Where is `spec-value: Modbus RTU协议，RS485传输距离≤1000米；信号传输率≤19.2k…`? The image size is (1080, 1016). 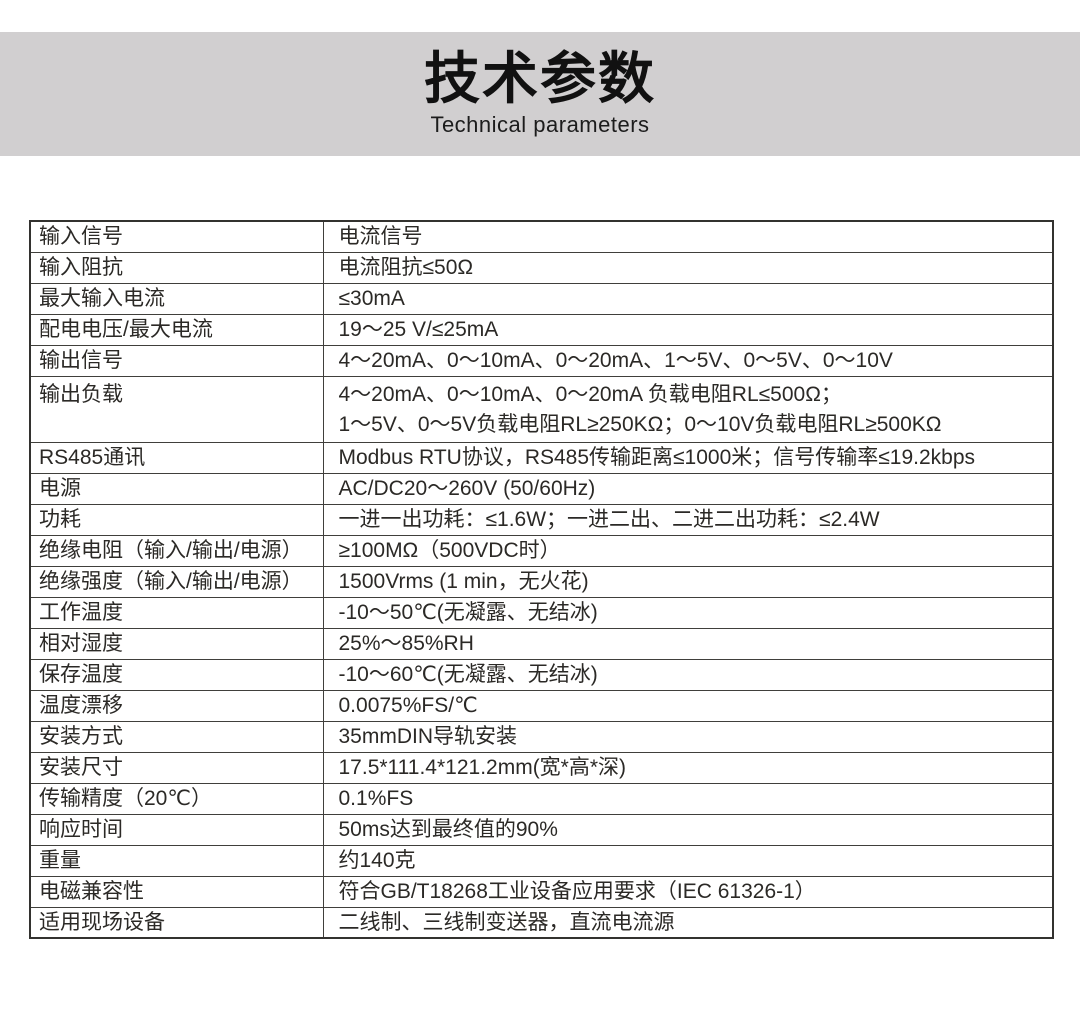
spec-value: Modbus RTU协议，RS485传输距离≤1000米；信号传输率≤19.2k… is located at coordinates (688, 457).